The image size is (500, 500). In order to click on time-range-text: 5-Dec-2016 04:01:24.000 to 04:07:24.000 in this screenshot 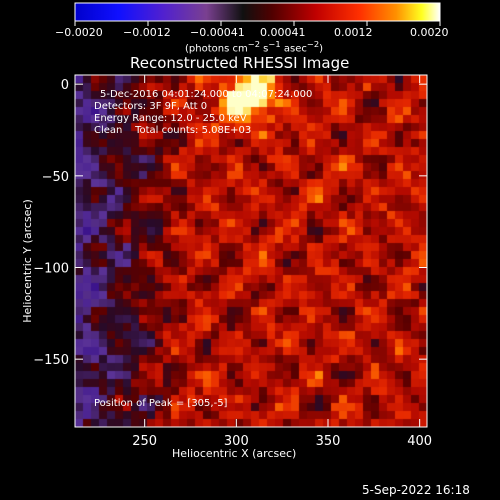, I will do `click(206, 94)`.